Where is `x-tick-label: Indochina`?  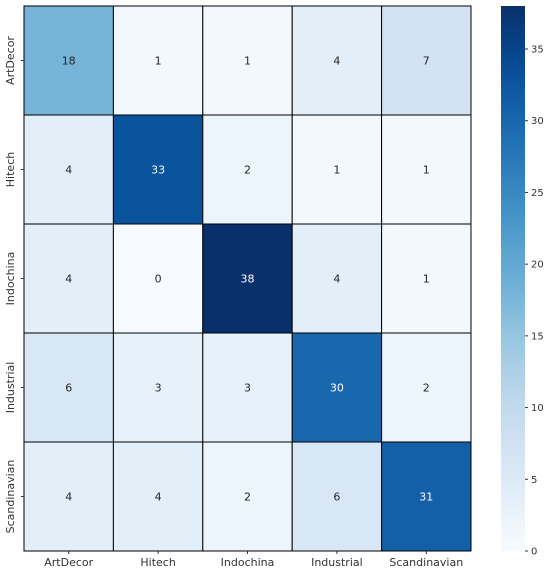 x-tick-label: Indochina is located at coordinates (248, 562).